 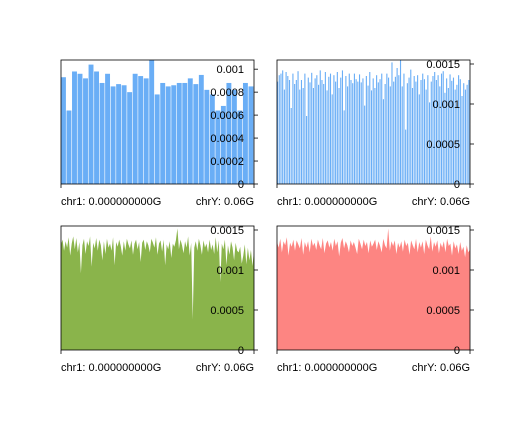 What do you see at coordinates (227, 93) in the screenshot?
I see `y-tick-label: 0.0008` at bounding box center [227, 93].